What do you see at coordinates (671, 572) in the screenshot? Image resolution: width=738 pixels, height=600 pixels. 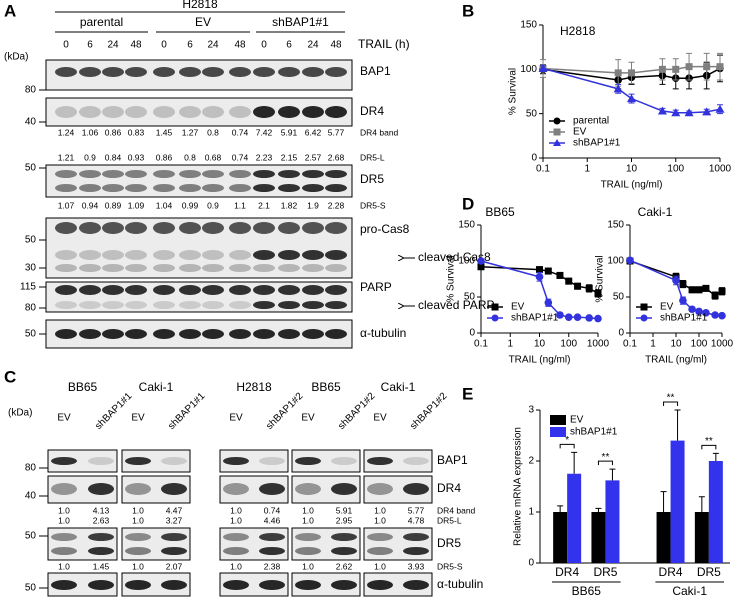 I see `x-tick-label: DR4` at bounding box center [671, 572].